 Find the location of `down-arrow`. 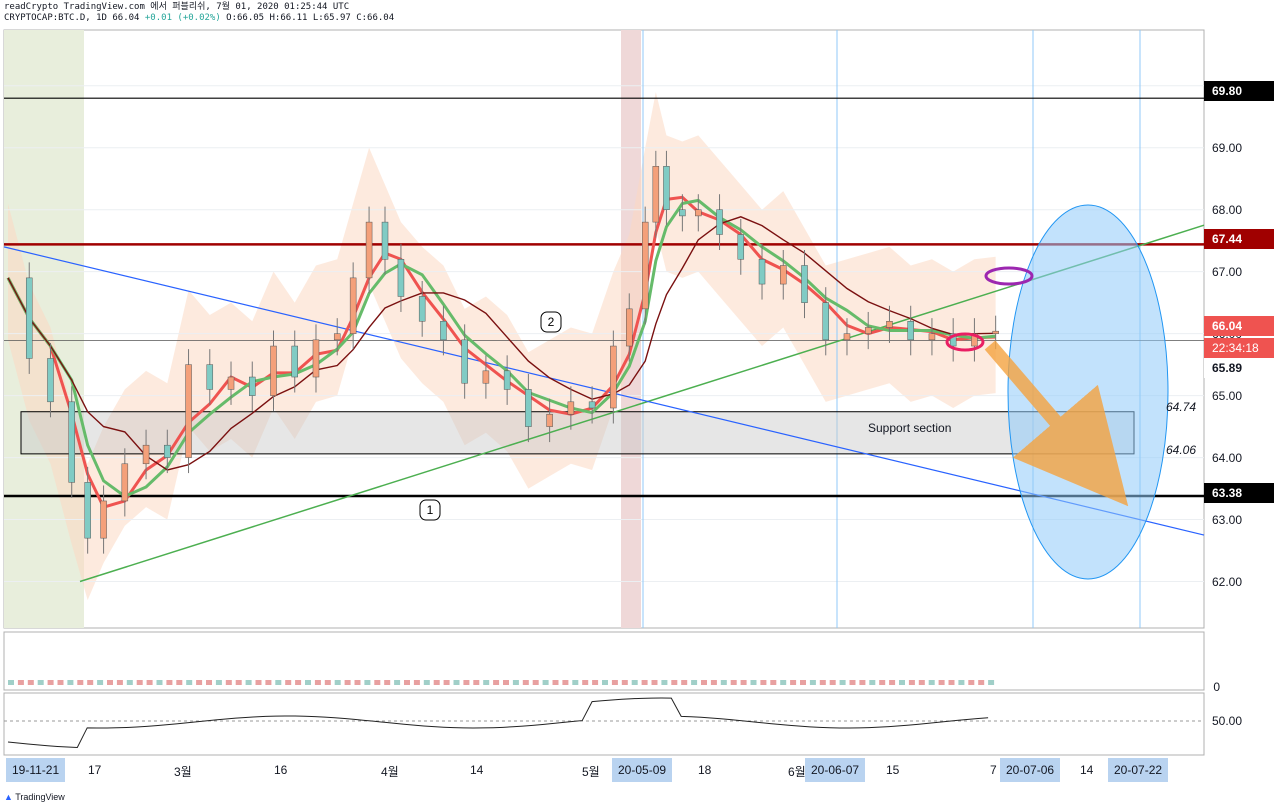

down-arrow is located at coordinates (1056, 423).